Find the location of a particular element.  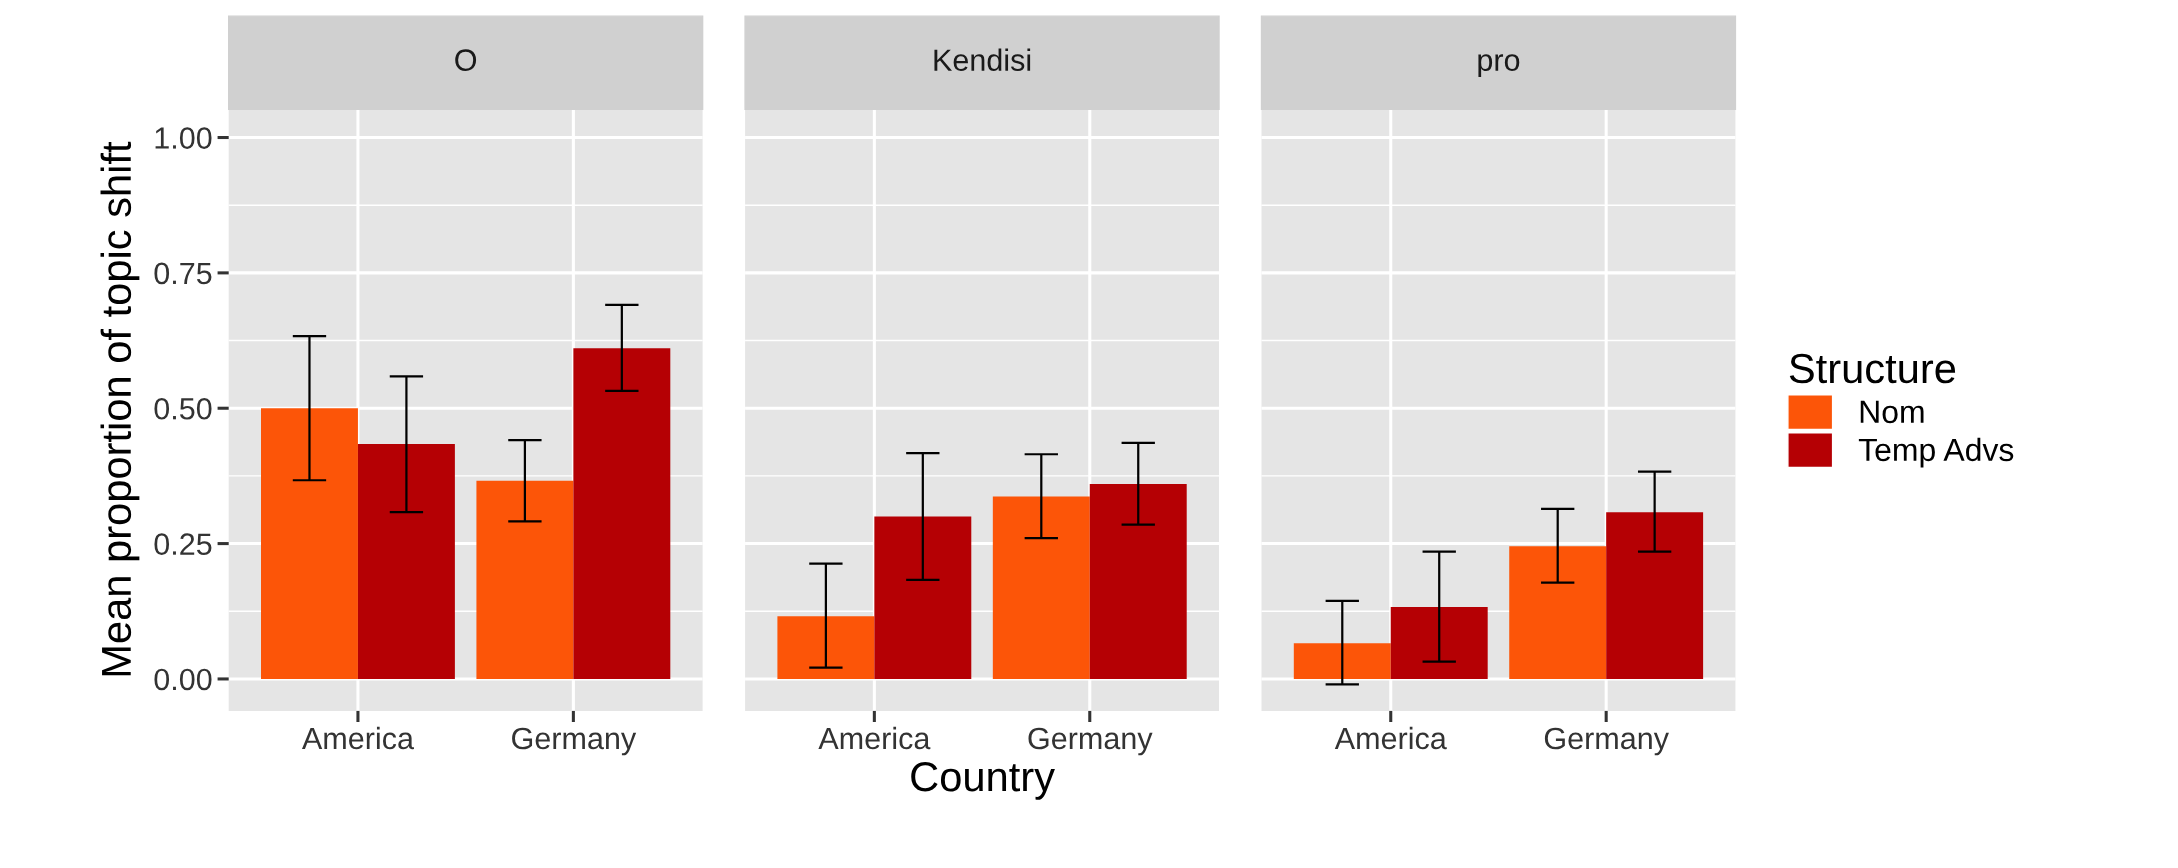

x-axis-title: Country is located at coordinates (983, 781).